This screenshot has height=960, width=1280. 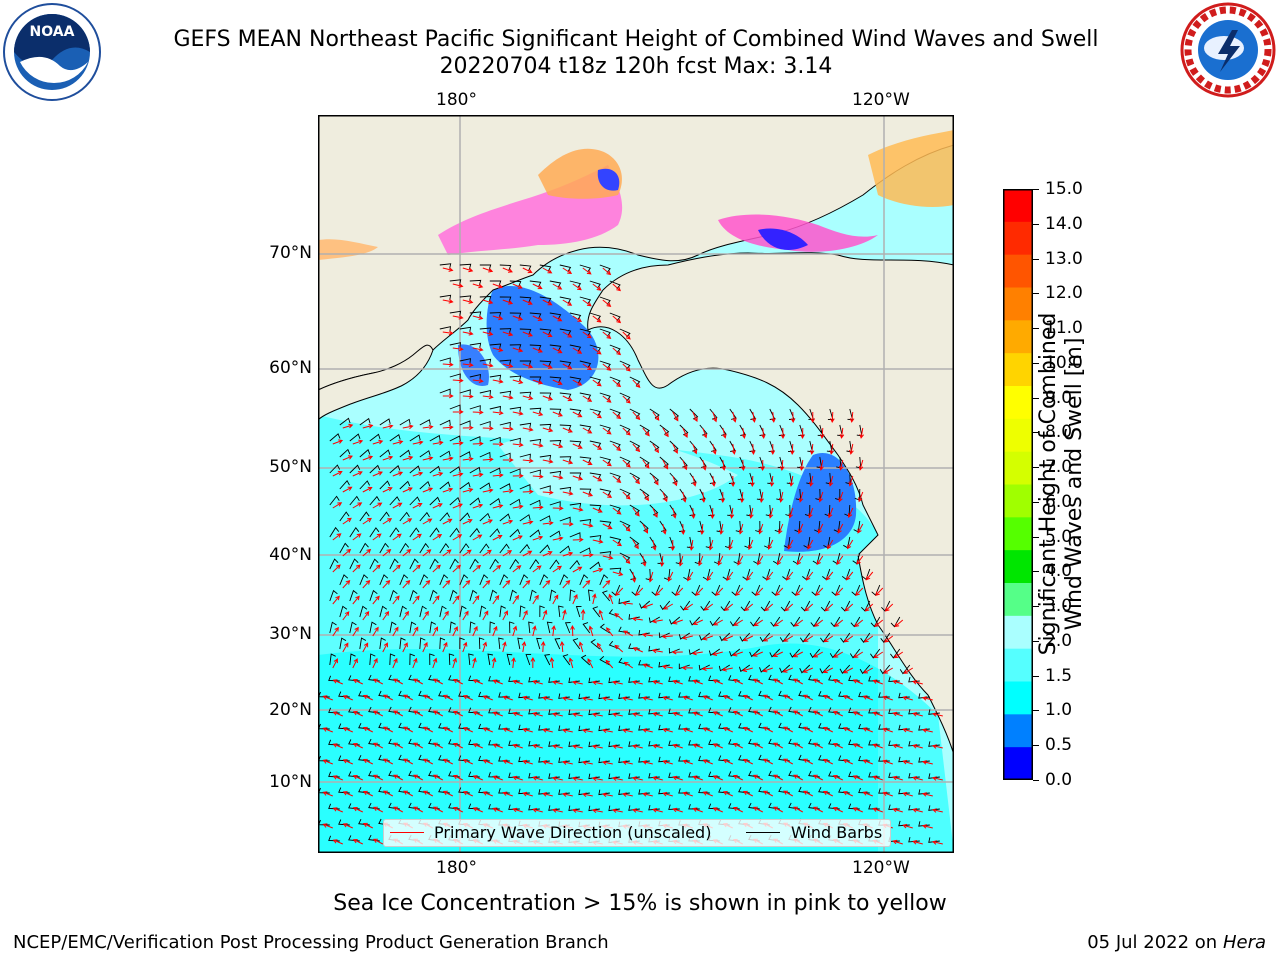 I want to click on lat-tick-10n: 10°N, so click(x=290, y=782).